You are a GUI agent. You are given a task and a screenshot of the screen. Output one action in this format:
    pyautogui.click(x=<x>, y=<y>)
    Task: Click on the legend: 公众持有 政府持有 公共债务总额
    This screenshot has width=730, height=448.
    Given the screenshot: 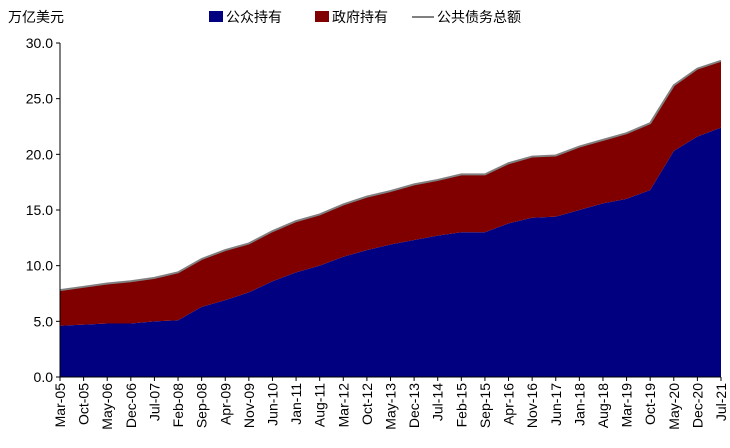 What is the action you would take?
    pyautogui.click(x=365, y=17)
    